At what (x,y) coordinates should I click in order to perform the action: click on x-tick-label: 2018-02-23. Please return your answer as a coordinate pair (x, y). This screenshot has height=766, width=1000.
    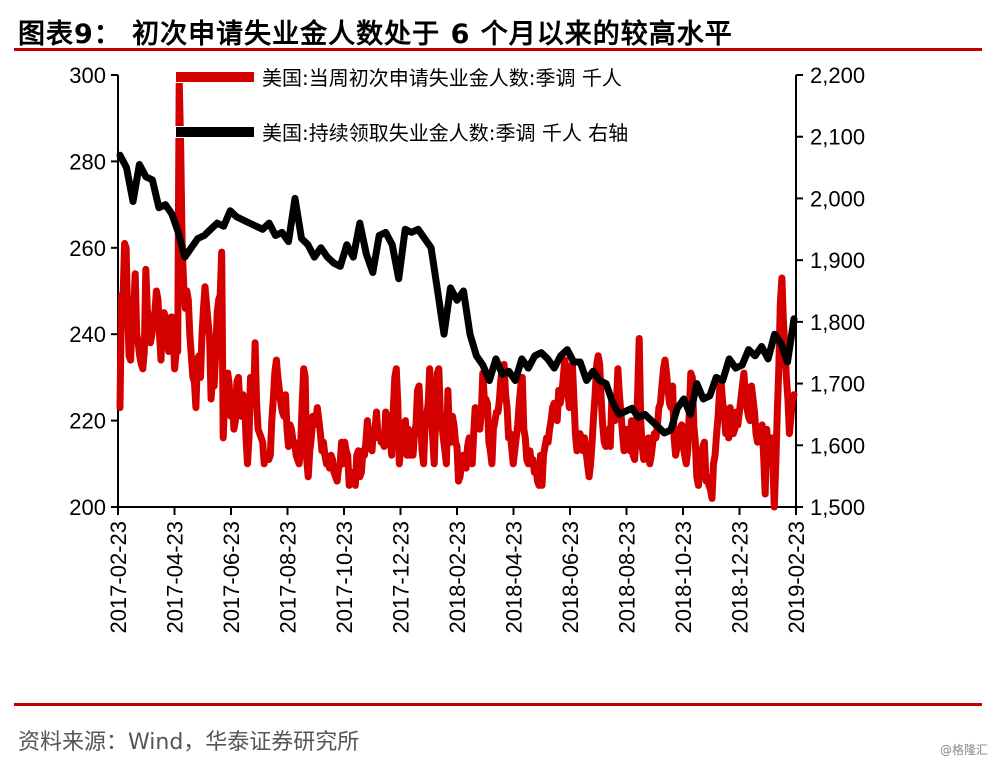
    Looking at the image, I should click on (457, 577).